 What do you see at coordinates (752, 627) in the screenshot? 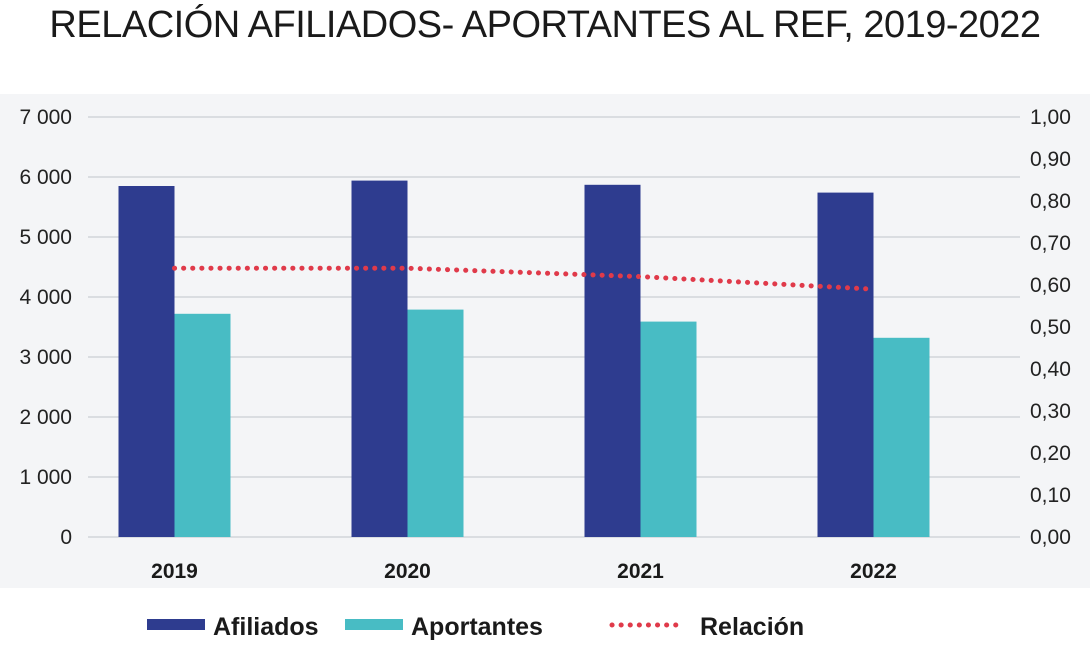
I see `legend-label-relación: Relación` at bounding box center [752, 627].